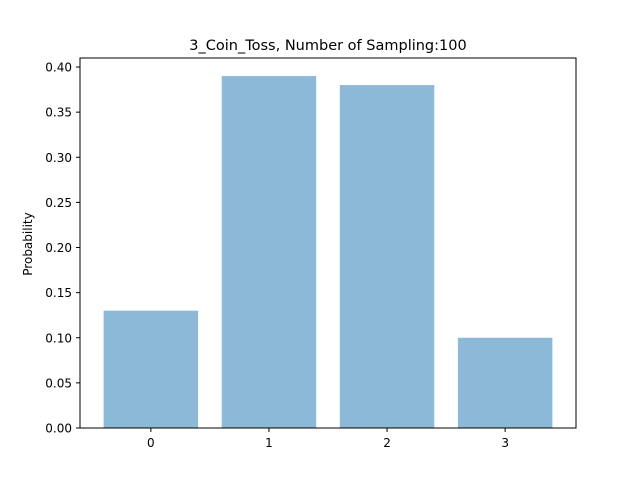  I want to click on y-tick-label-0.40: 0.40, so click(58, 68).